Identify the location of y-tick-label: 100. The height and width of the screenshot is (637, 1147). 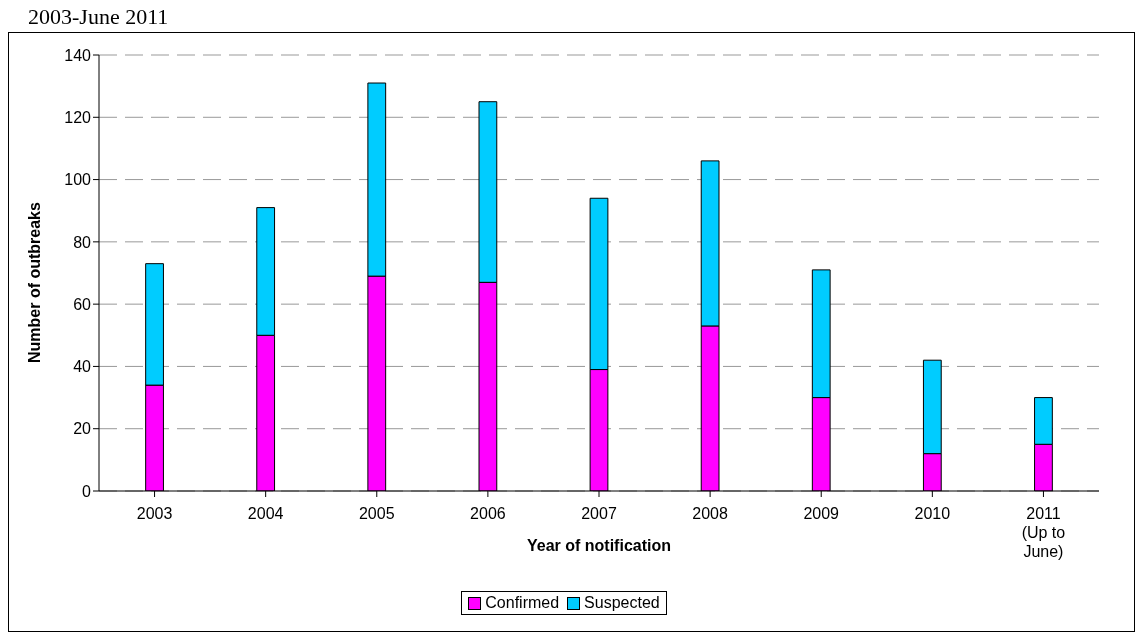
(78, 180).